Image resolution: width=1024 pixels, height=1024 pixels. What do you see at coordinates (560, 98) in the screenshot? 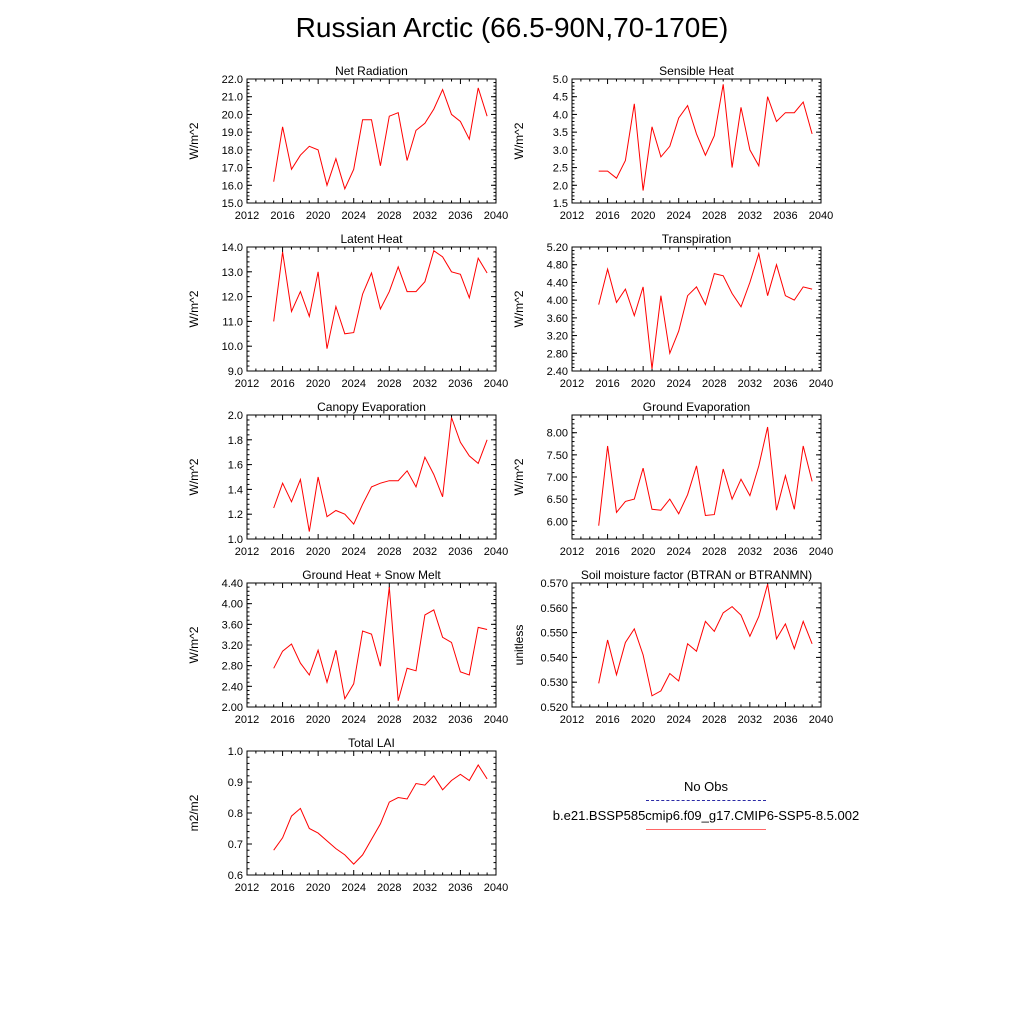
I see `y-tick-label: 4.5` at bounding box center [560, 98].